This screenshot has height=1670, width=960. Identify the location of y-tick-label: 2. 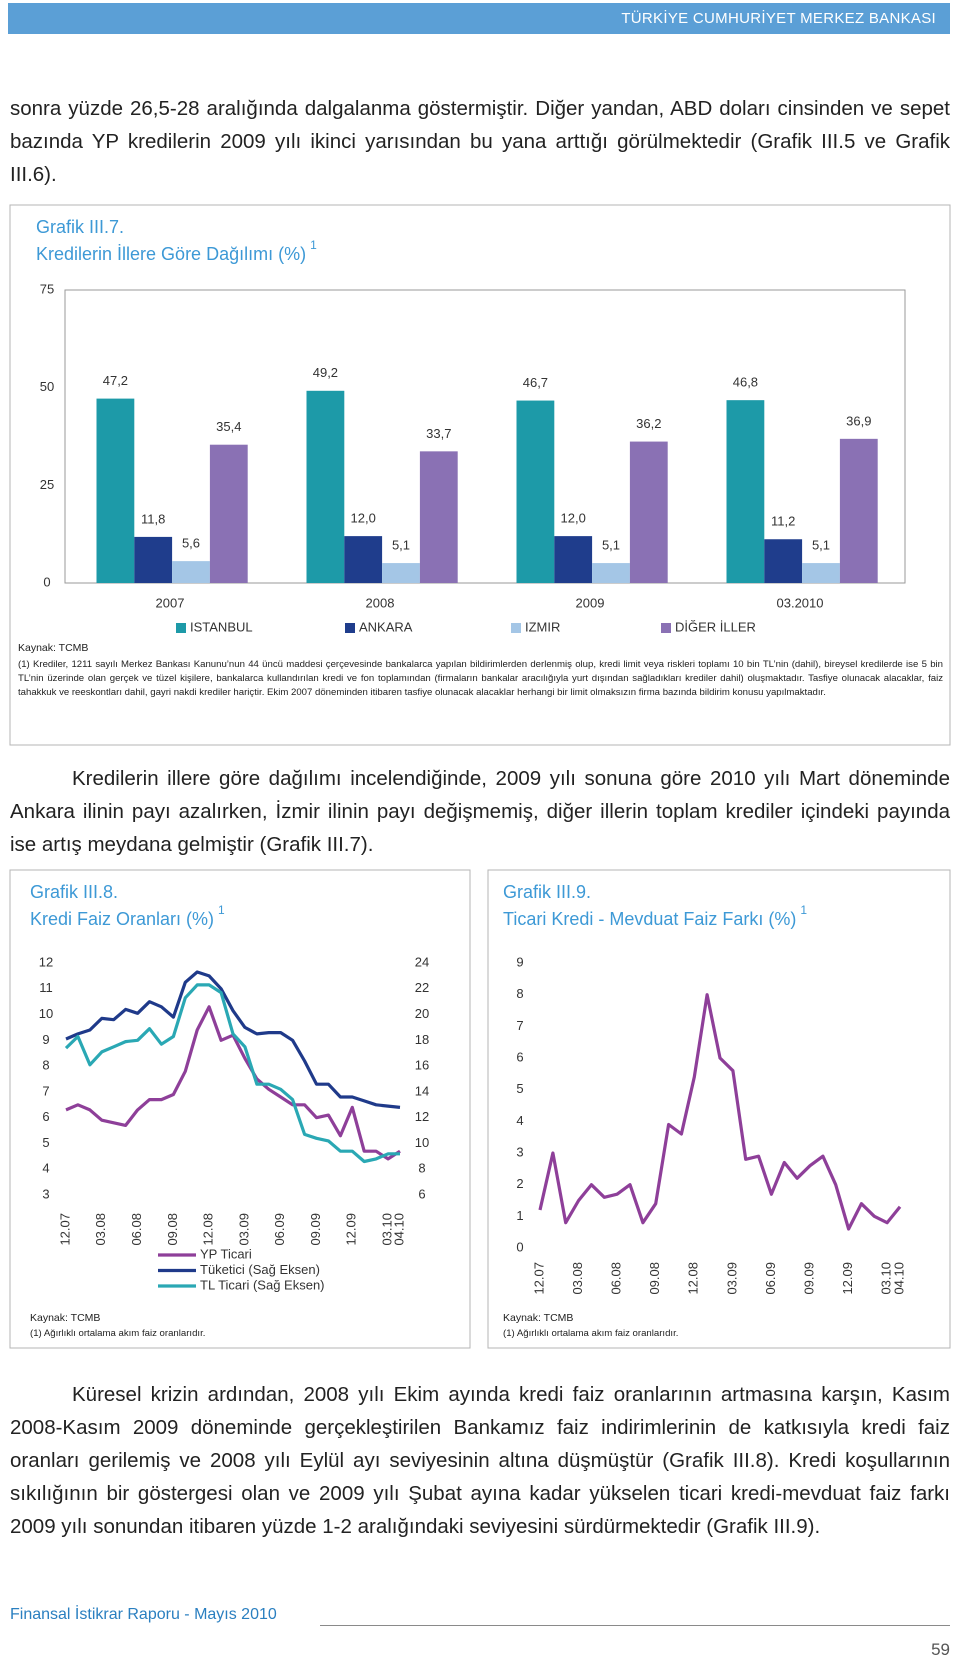
(519, 1183).